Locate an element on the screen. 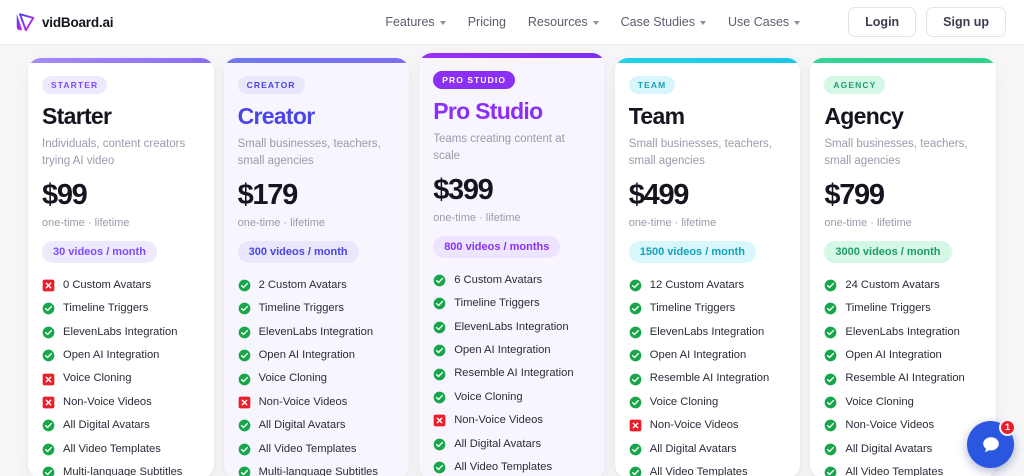 The width and height of the screenshot is (1024, 476). signup-button: Sign up is located at coordinates (966, 22).